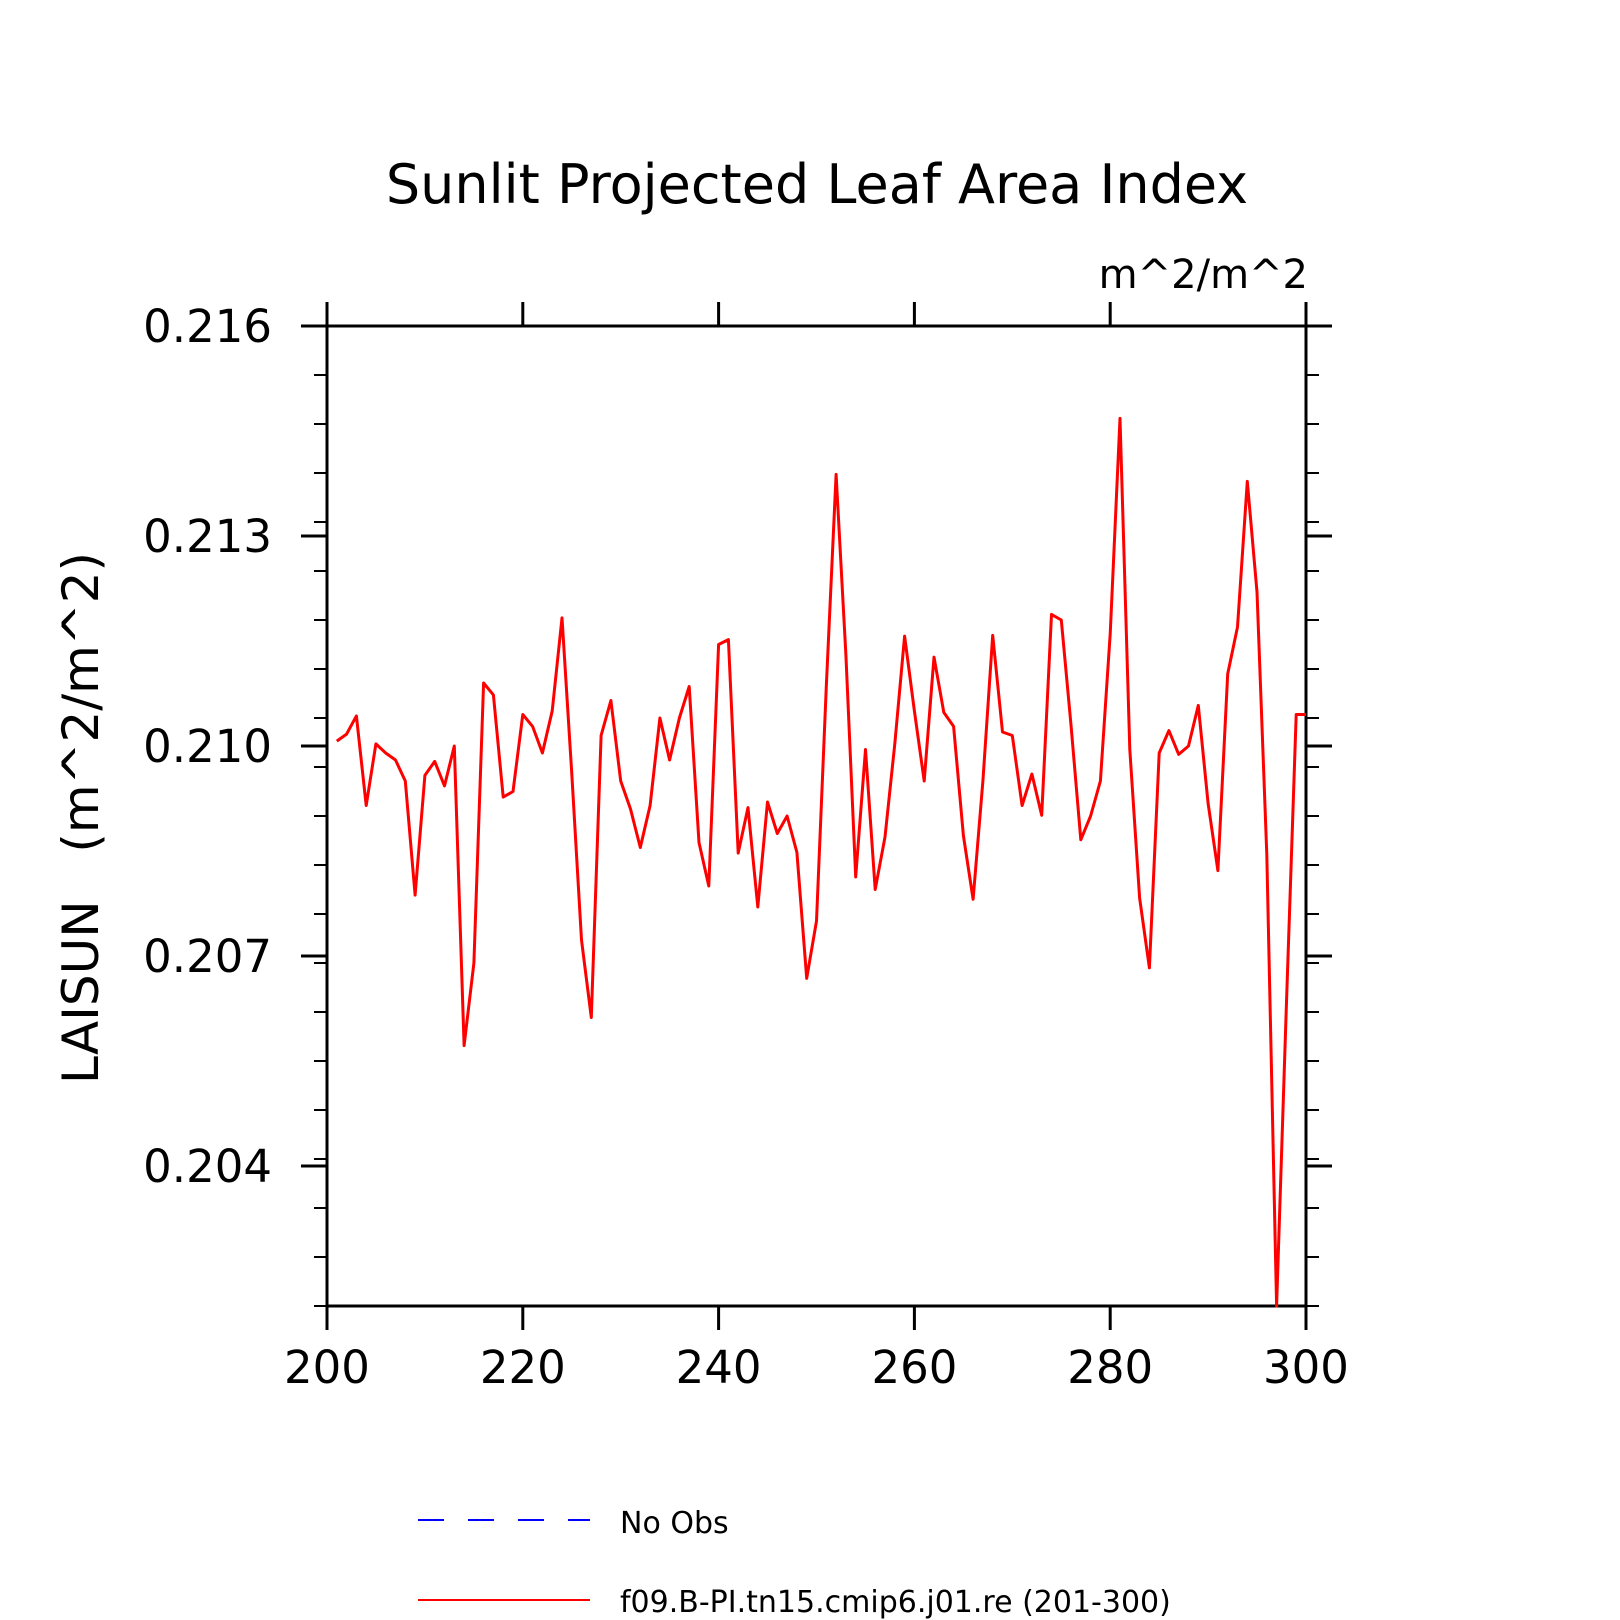 This screenshot has height=1620, width=1620. Describe the element at coordinates (1203, 275) in the screenshot. I see `units-label: m^2/m^2` at that location.